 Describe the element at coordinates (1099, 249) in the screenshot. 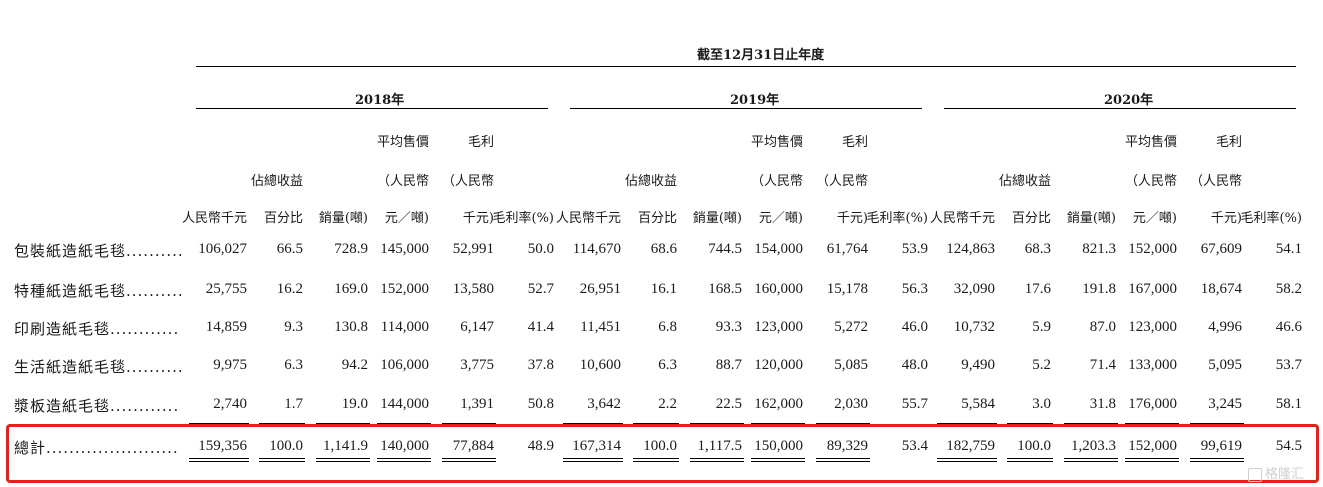

I see `table-cell: 821.3` at that location.